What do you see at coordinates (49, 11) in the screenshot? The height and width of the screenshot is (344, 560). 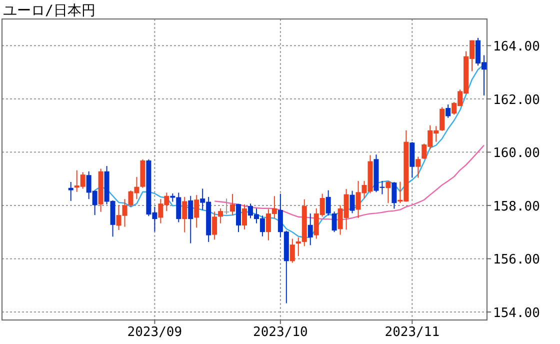 I see `chart-title: ユーロ/日本円` at bounding box center [49, 11].